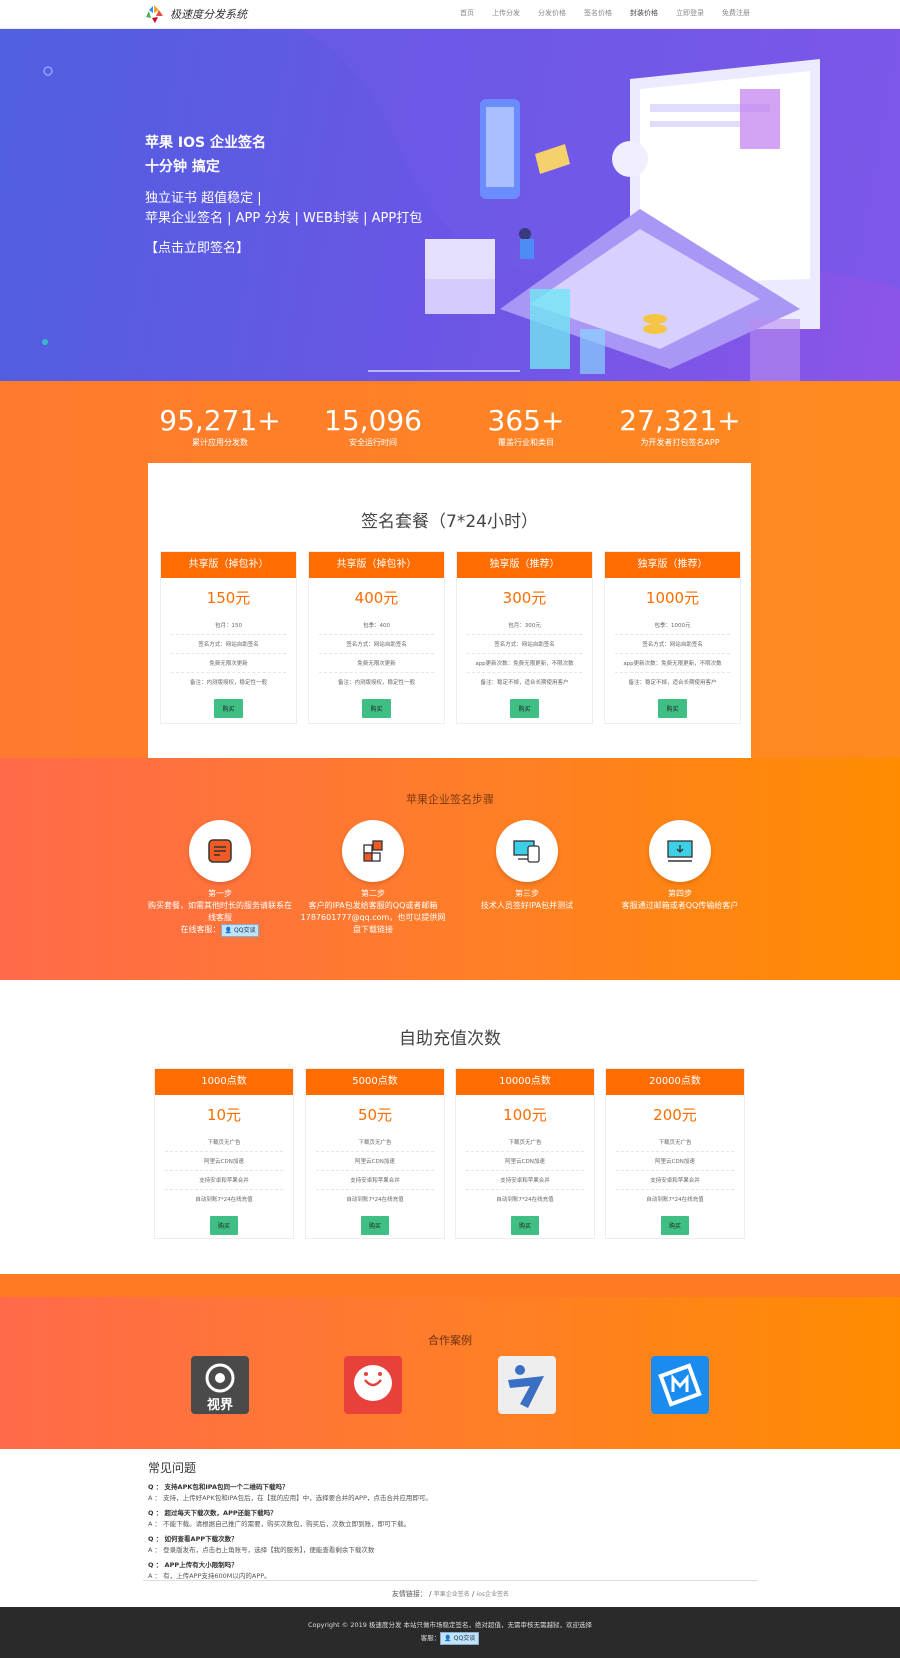  What do you see at coordinates (644, 13) in the screenshot?
I see `nav-wrap-price: 封装价格` at bounding box center [644, 13].